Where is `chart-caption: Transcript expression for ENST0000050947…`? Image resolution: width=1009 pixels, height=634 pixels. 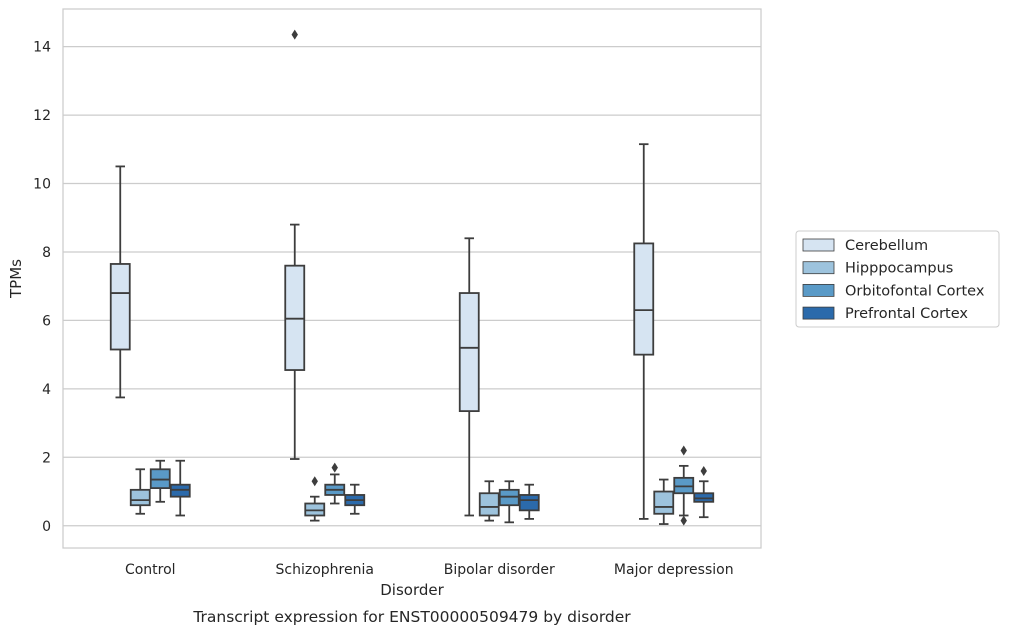 chart-caption: Transcript expression for ENST0000050947… is located at coordinates (411, 617).